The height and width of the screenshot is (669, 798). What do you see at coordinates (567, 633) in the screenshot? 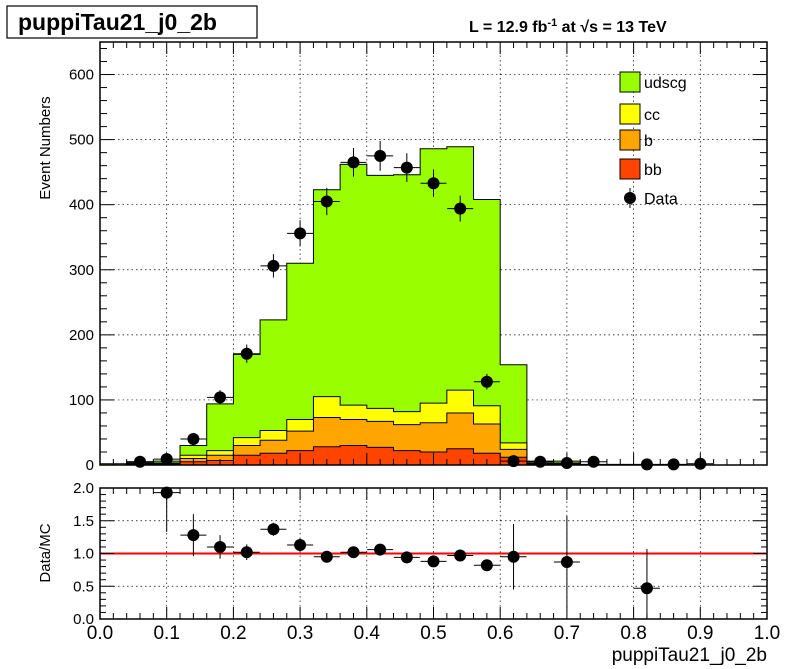
I see `x-tick-label: 0.7` at bounding box center [567, 633].